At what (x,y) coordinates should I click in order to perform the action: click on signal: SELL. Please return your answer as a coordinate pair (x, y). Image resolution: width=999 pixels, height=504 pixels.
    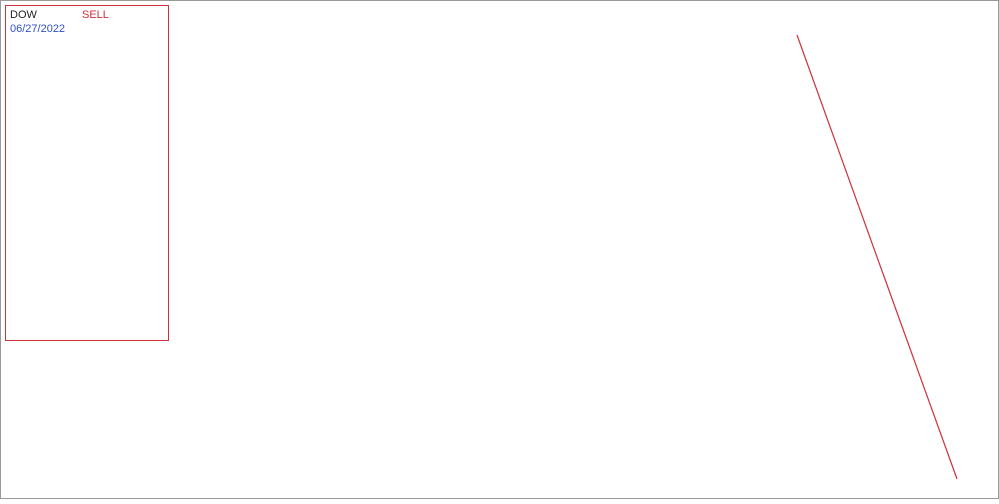
    Looking at the image, I should click on (95, 15).